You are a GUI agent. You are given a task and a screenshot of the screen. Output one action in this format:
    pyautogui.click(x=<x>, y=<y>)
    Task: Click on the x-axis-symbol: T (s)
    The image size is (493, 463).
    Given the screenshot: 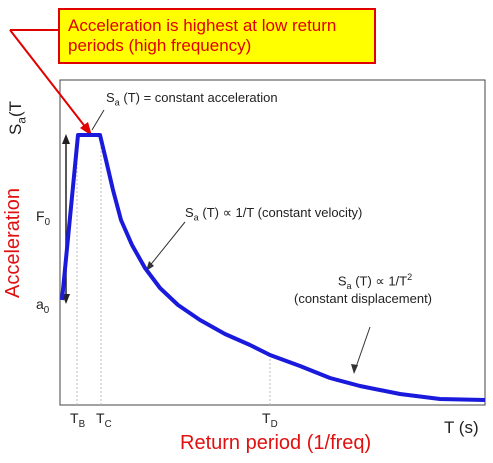 What is the action you would take?
    pyautogui.click(x=461, y=427)
    